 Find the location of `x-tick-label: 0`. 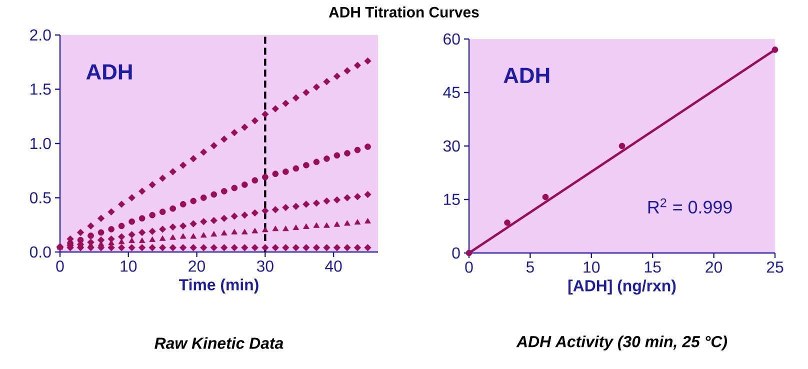

x-tick-label: 0 is located at coordinates (60, 266).